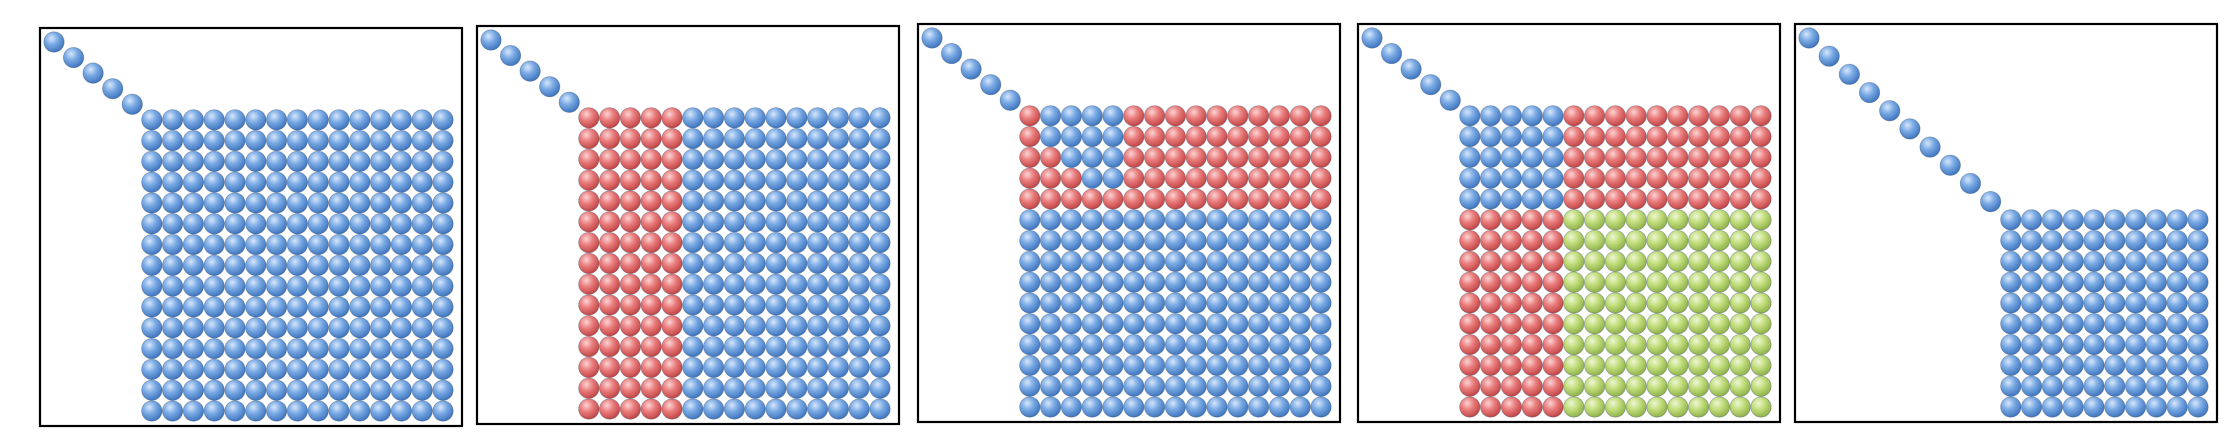 This screenshot has height=444, width=2240. I want to click on sphere-grid, so click(734, 263).